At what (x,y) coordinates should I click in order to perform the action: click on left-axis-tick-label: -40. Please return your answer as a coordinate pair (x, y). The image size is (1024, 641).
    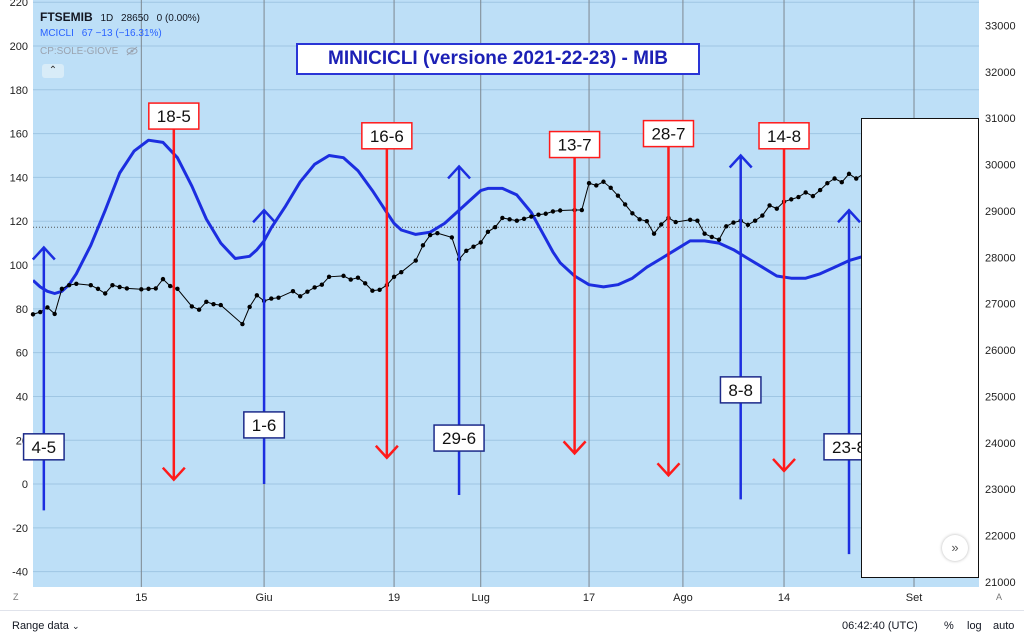
    Looking at the image, I should click on (20, 573).